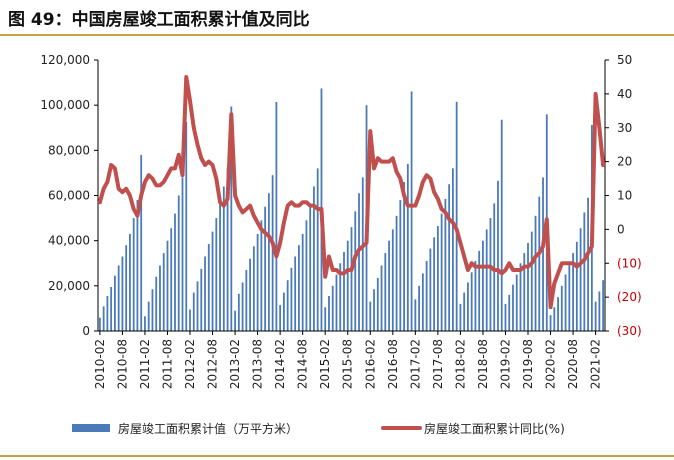 This screenshot has width=674, height=460. What do you see at coordinates (596, 364) in the screenshot?
I see `x-tick-label: 2021-02` at bounding box center [596, 364].